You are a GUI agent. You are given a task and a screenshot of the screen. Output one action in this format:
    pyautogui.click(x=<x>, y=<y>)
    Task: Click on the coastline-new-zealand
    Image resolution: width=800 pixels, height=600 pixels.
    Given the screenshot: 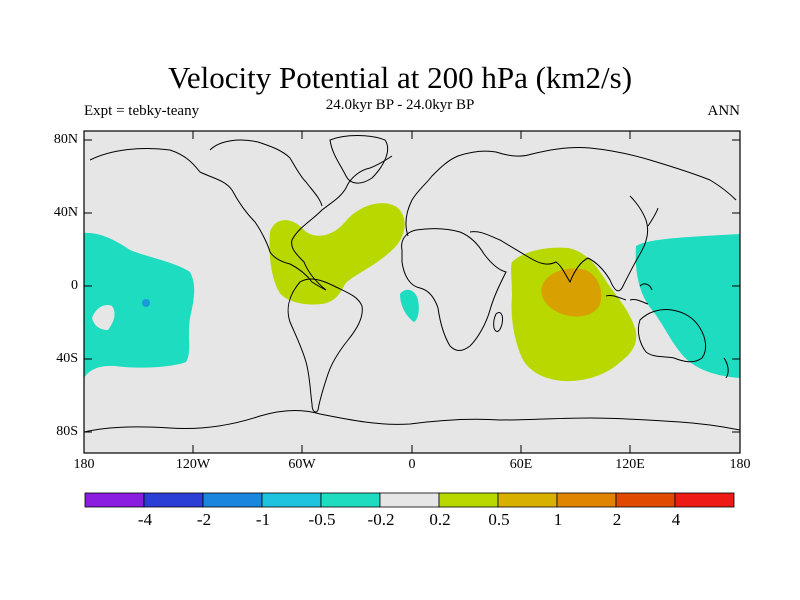 What is the action you would take?
    pyautogui.click(x=726, y=368)
    